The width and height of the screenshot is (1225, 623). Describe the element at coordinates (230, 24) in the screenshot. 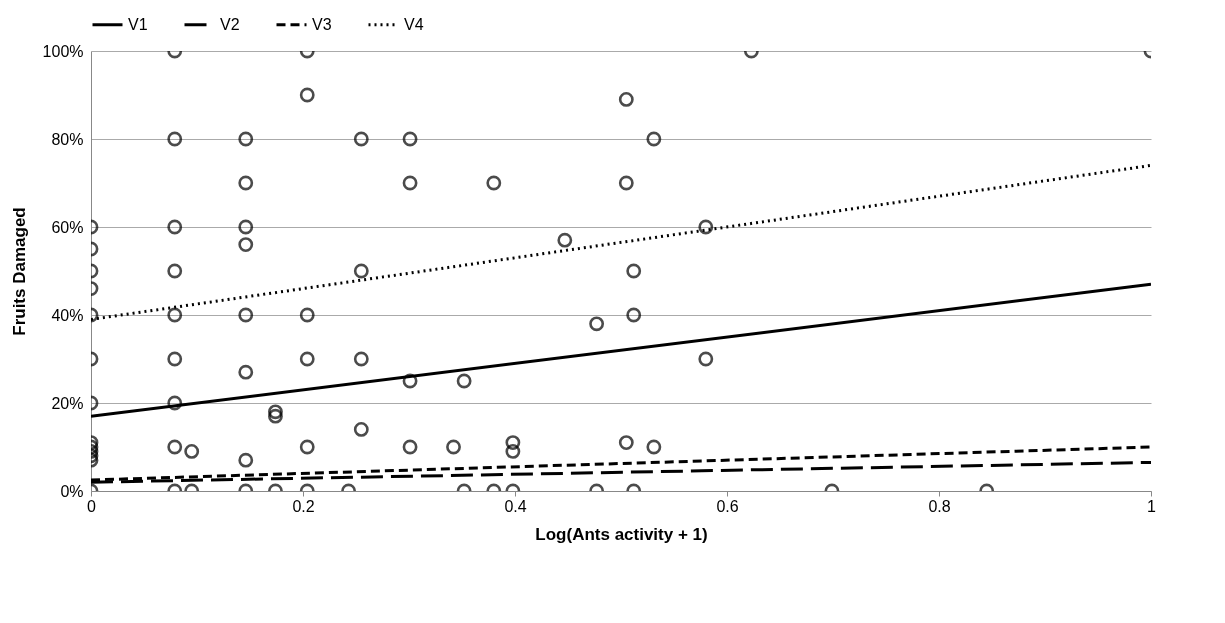

I see `legend-label: V2` at that location.